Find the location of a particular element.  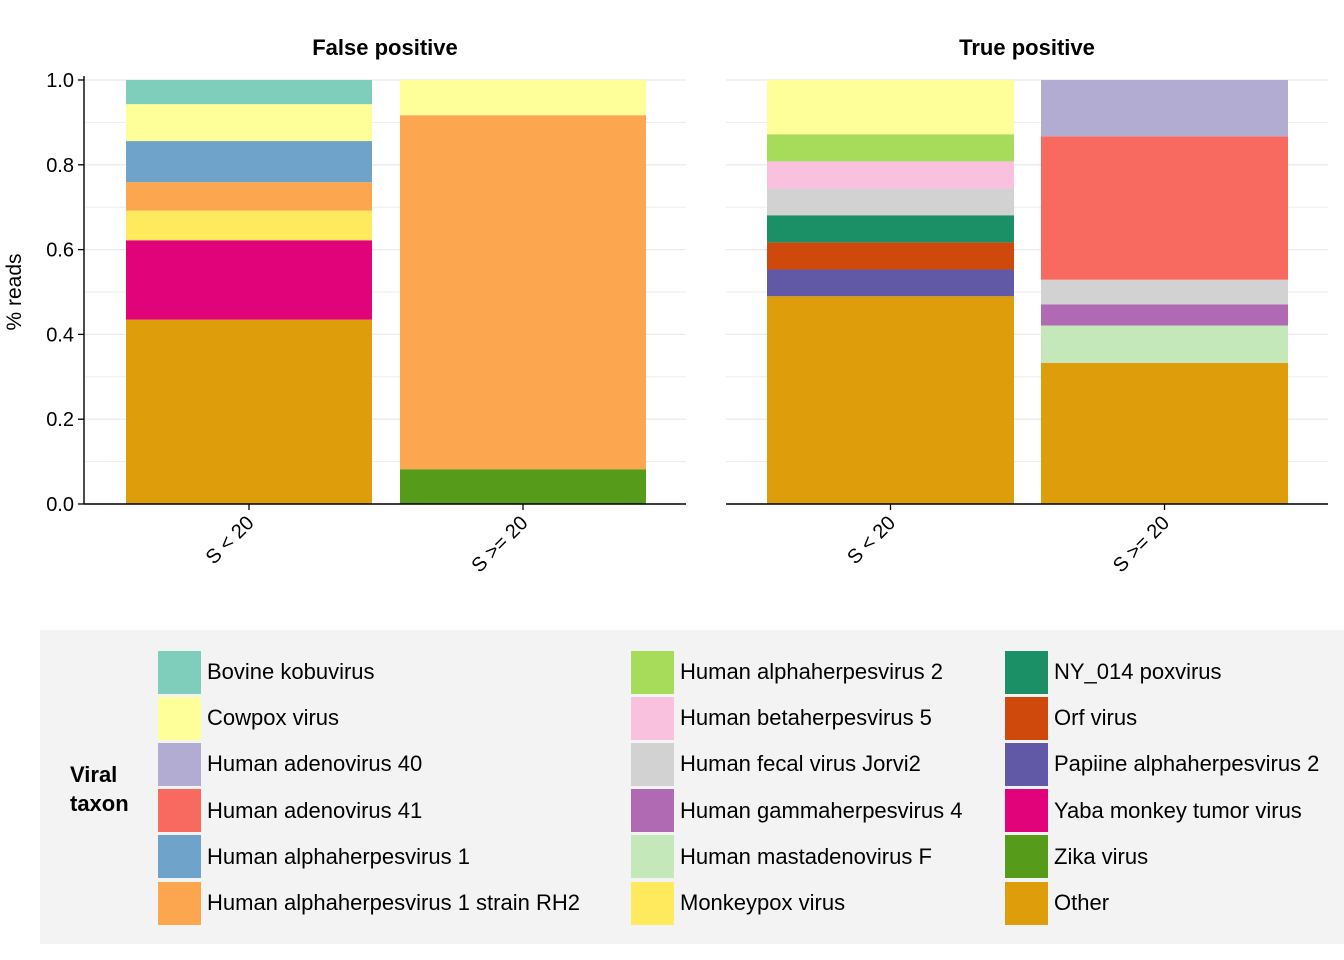

legend-item-ny-014-poxvirus: NY_014 poxvirus is located at coordinates (1162, 672).